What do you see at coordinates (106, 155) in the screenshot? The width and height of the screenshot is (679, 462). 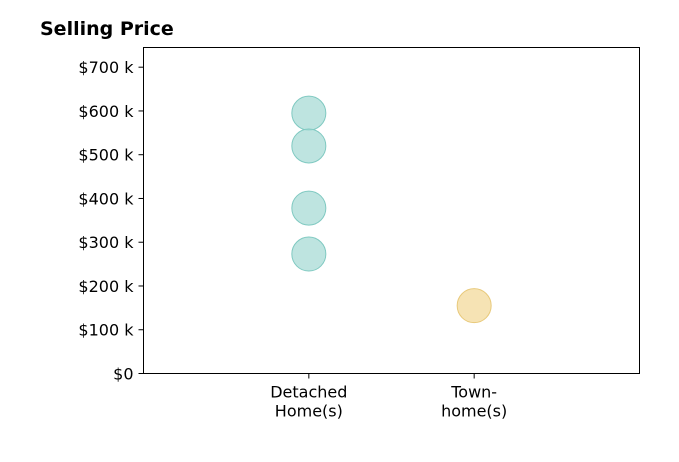 I see `y-tick-label: $500 k` at bounding box center [106, 155].